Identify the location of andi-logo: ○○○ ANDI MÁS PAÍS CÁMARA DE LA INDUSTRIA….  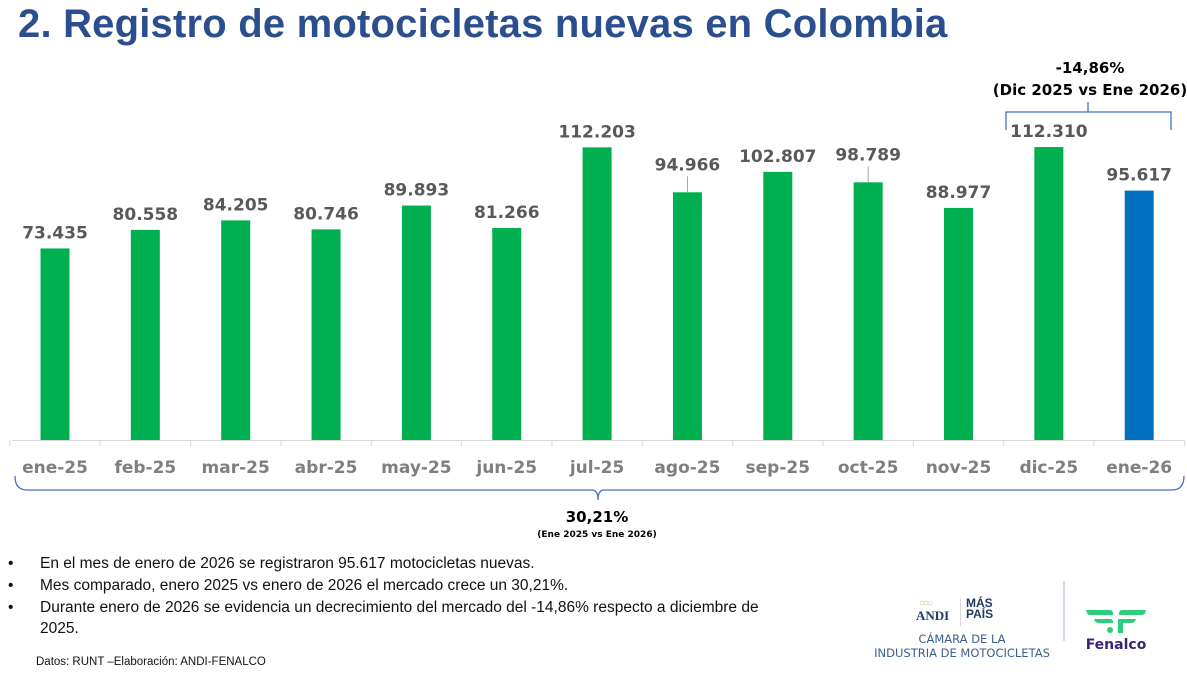
(962, 629).